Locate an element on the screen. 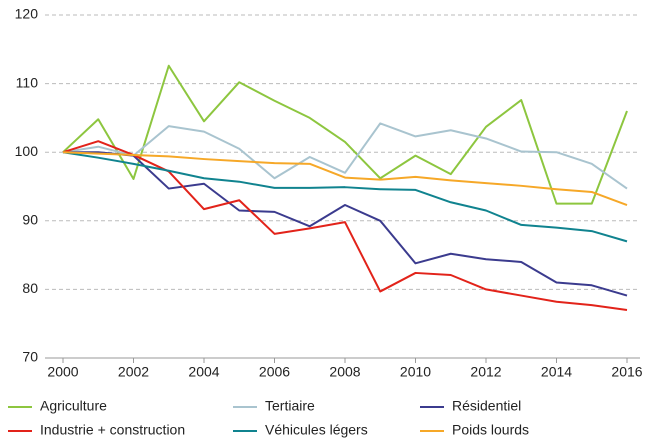 The image size is (646, 439). x-tick-label: 2002 is located at coordinates (133, 372).